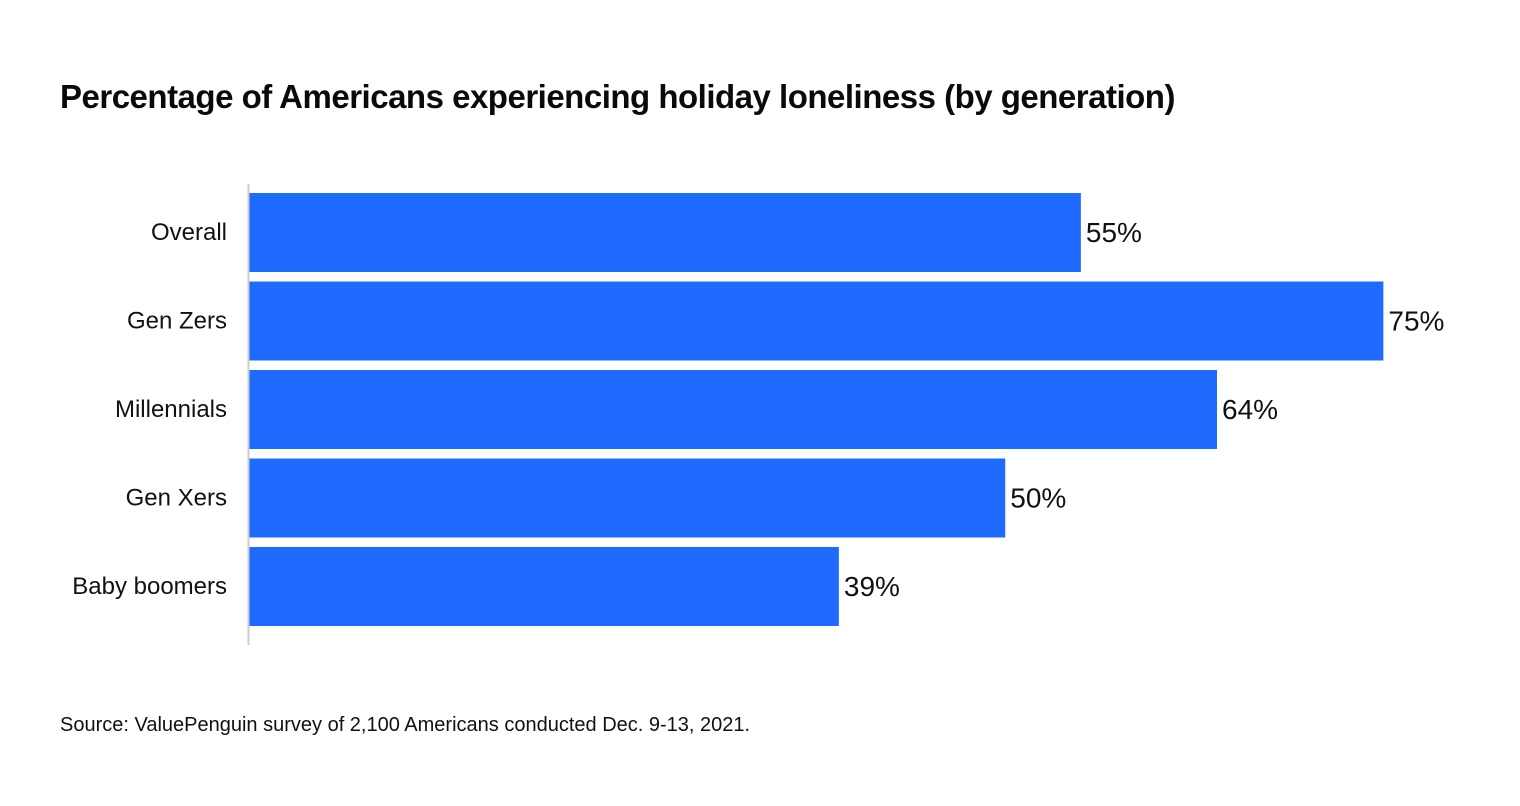 The image size is (1520, 806). Describe the element at coordinates (872, 586) in the screenshot. I see `value-label: 39%` at that location.